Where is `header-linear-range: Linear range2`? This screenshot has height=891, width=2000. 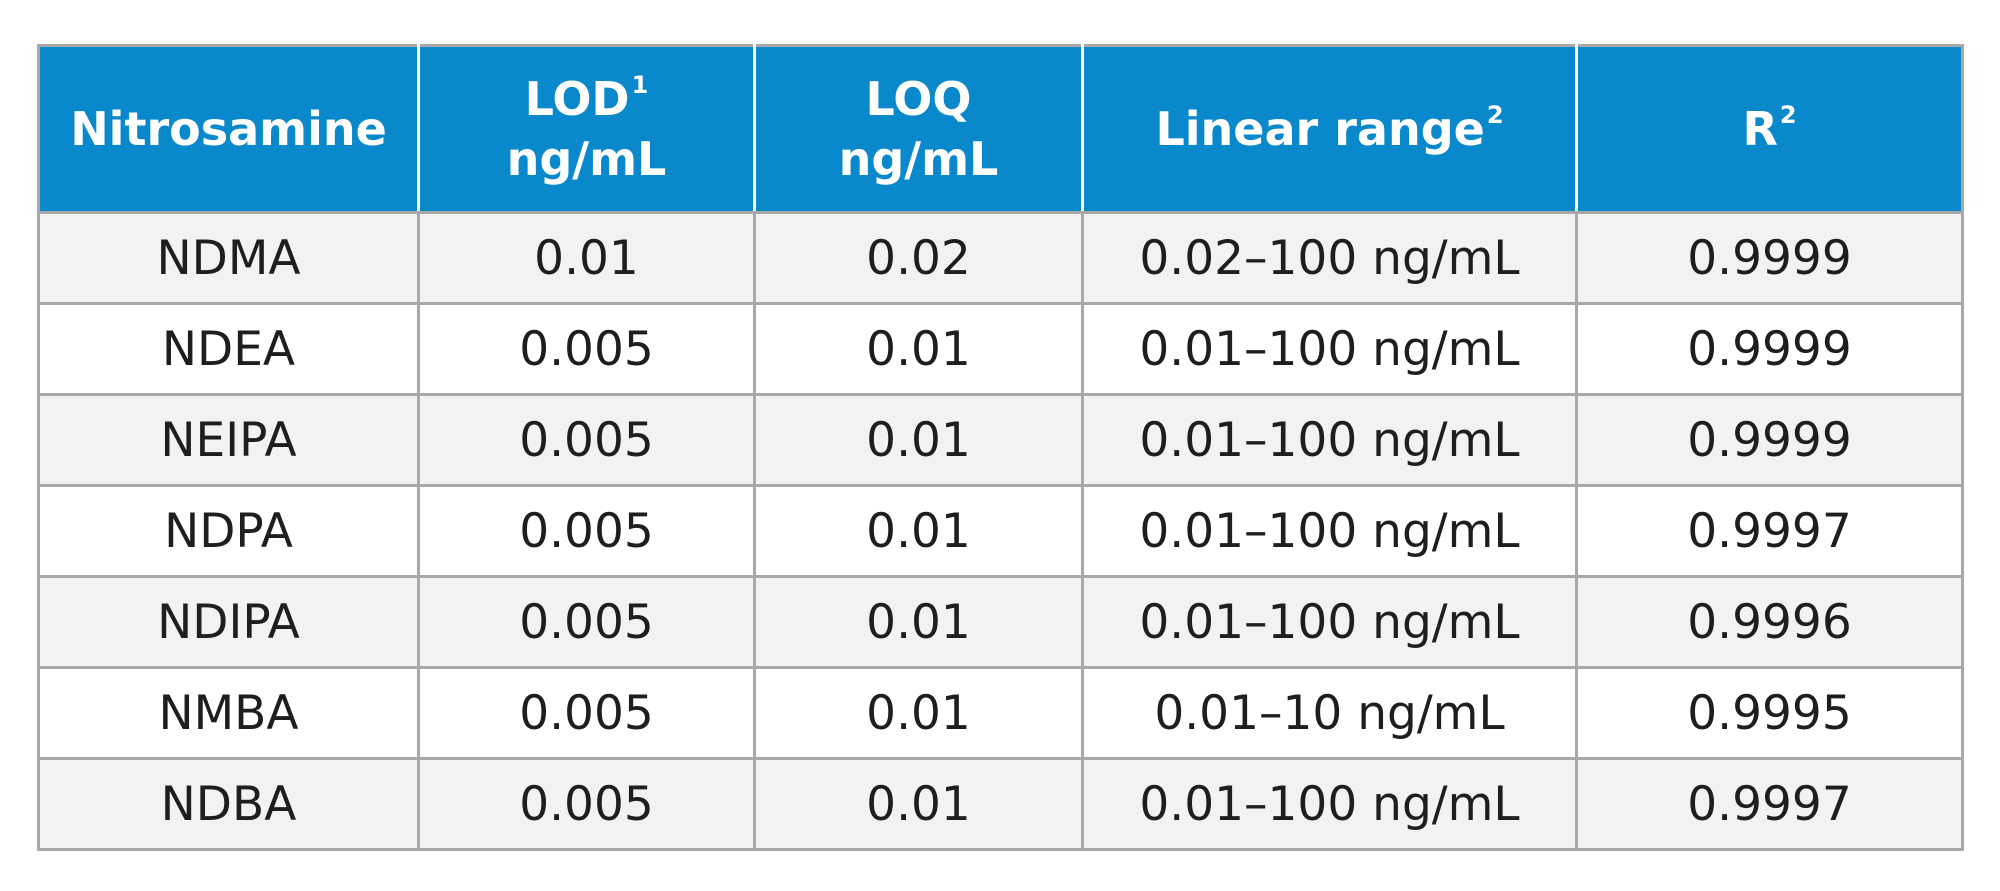
header-linear-range: Linear range2 is located at coordinates (1329, 129).